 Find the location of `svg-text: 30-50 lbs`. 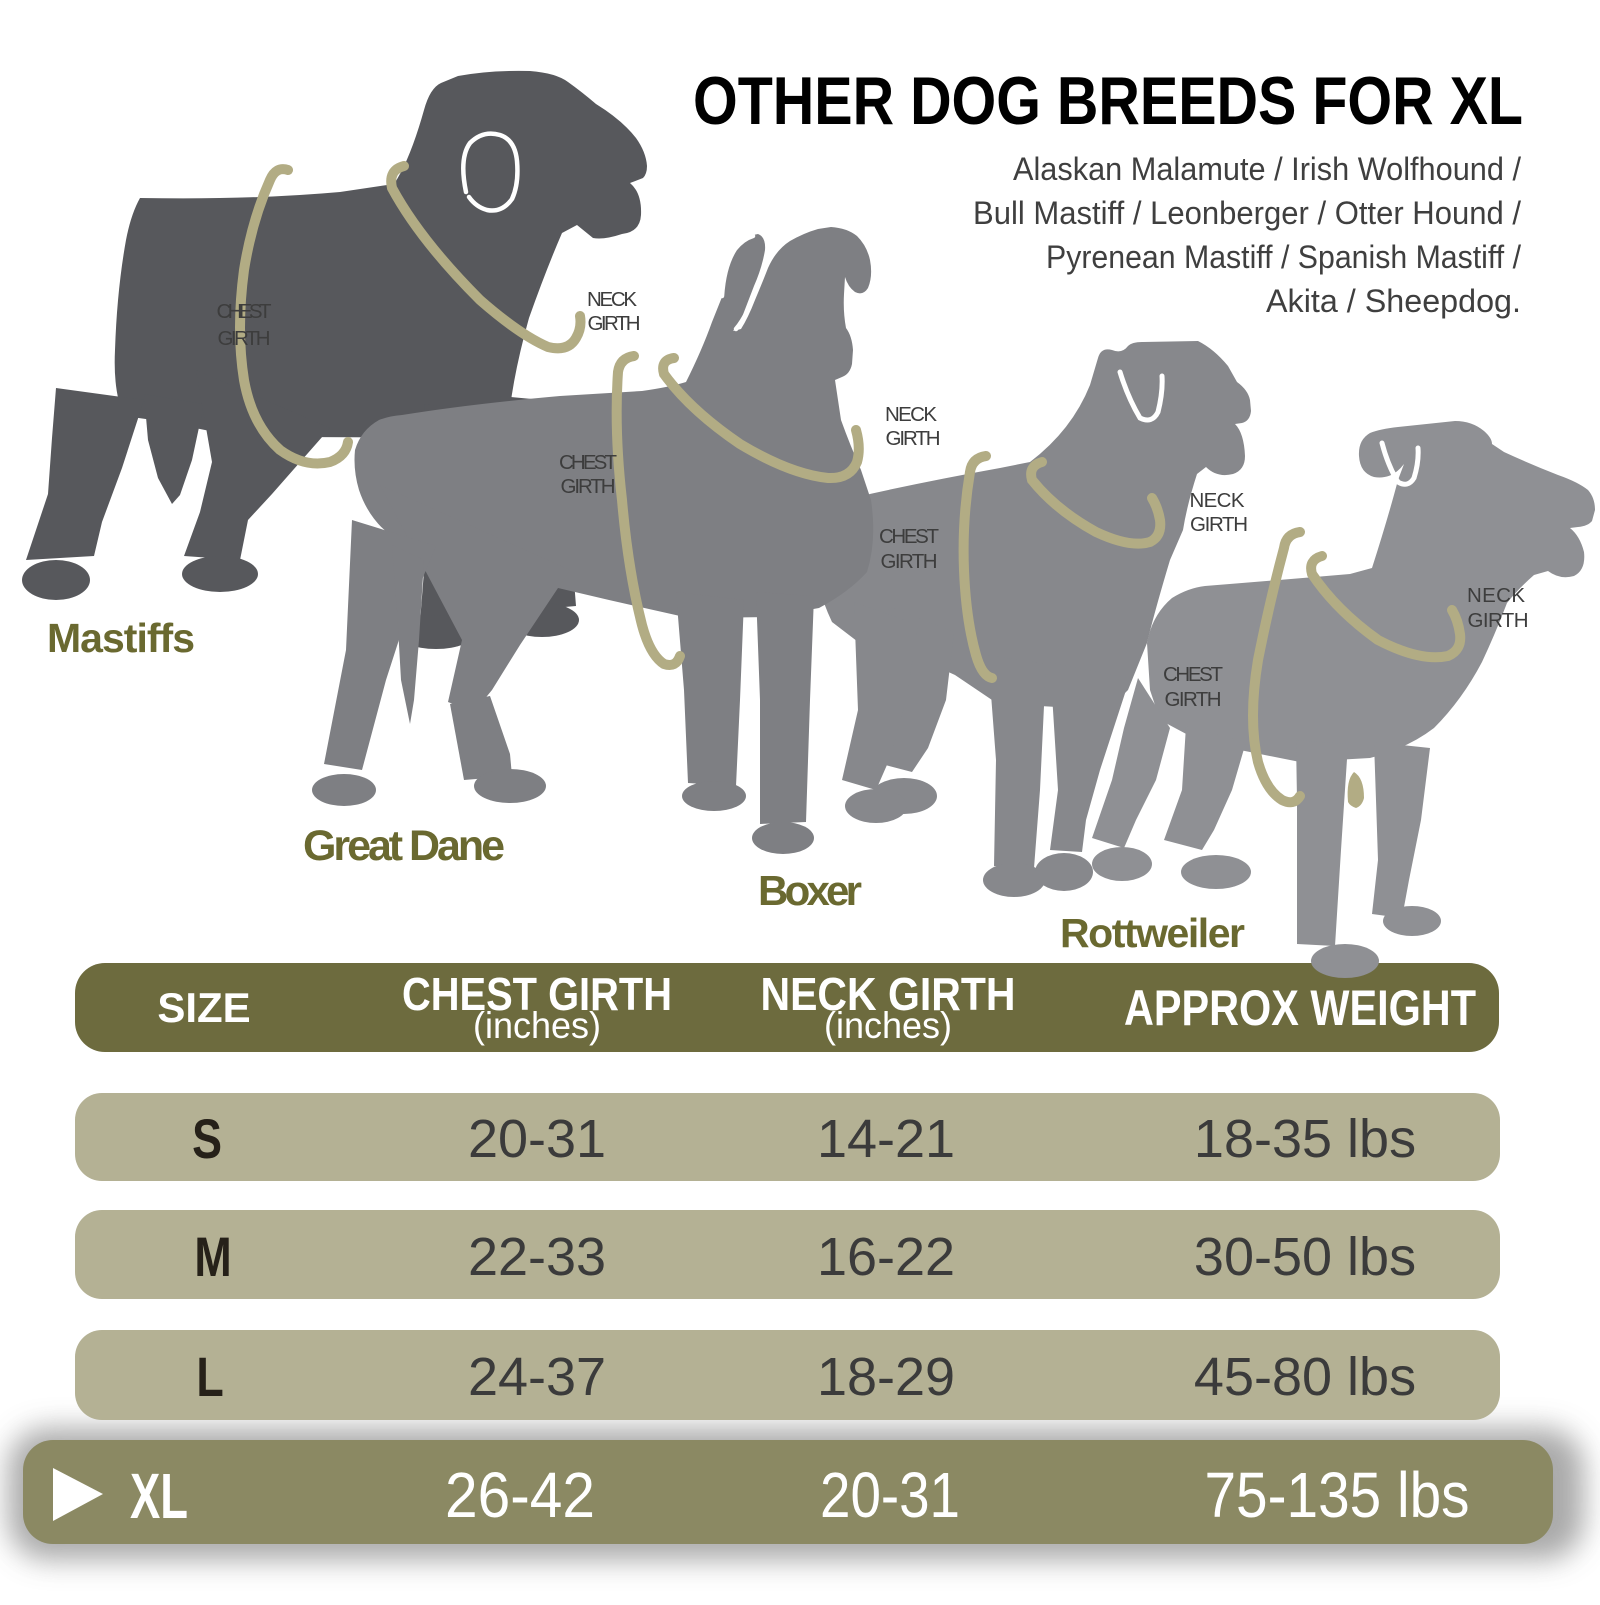

svg-text: 30-50 lbs is located at coordinates (1305, 1257).